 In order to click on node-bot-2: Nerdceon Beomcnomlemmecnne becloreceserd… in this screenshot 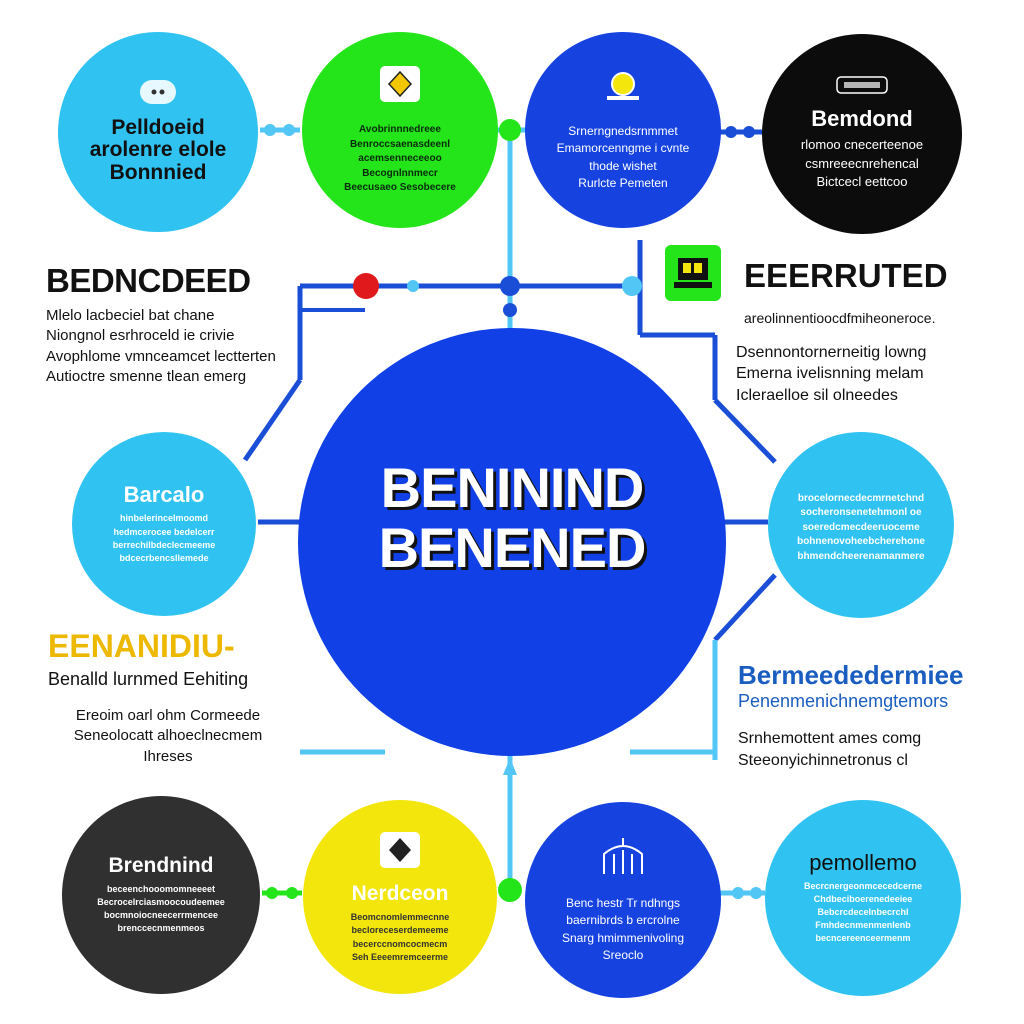, I will do `click(400, 897)`.